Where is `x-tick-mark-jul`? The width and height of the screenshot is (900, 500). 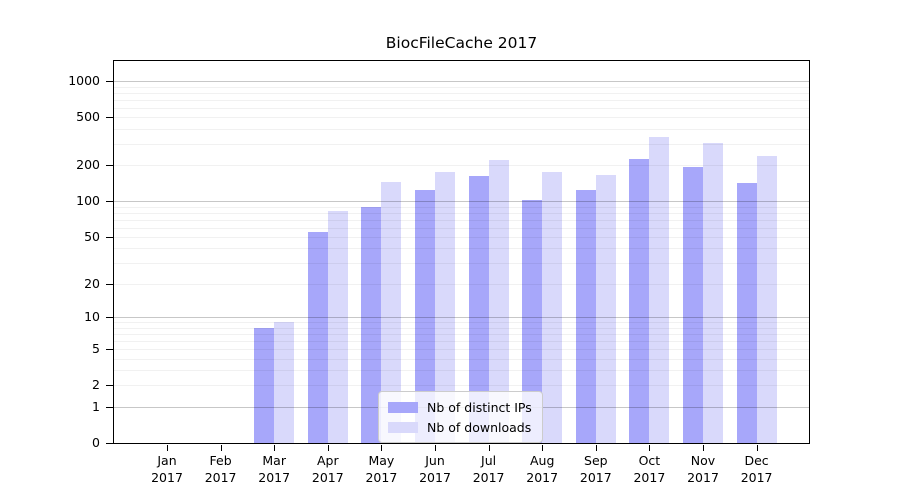
x-tick-mark-jul is located at coordinates (489, 448).